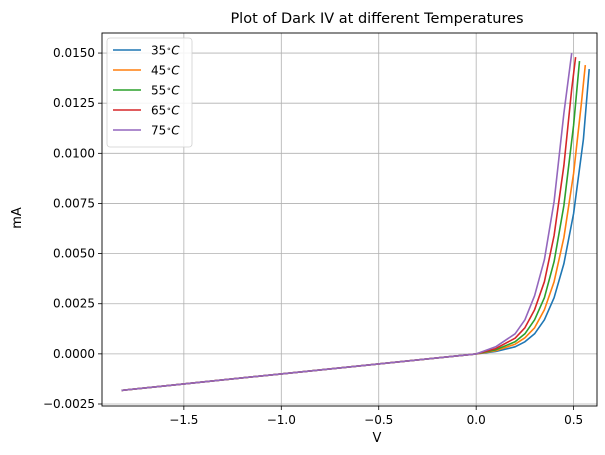  I want to click on x-tick-label: 0.5, so click(573, 420).